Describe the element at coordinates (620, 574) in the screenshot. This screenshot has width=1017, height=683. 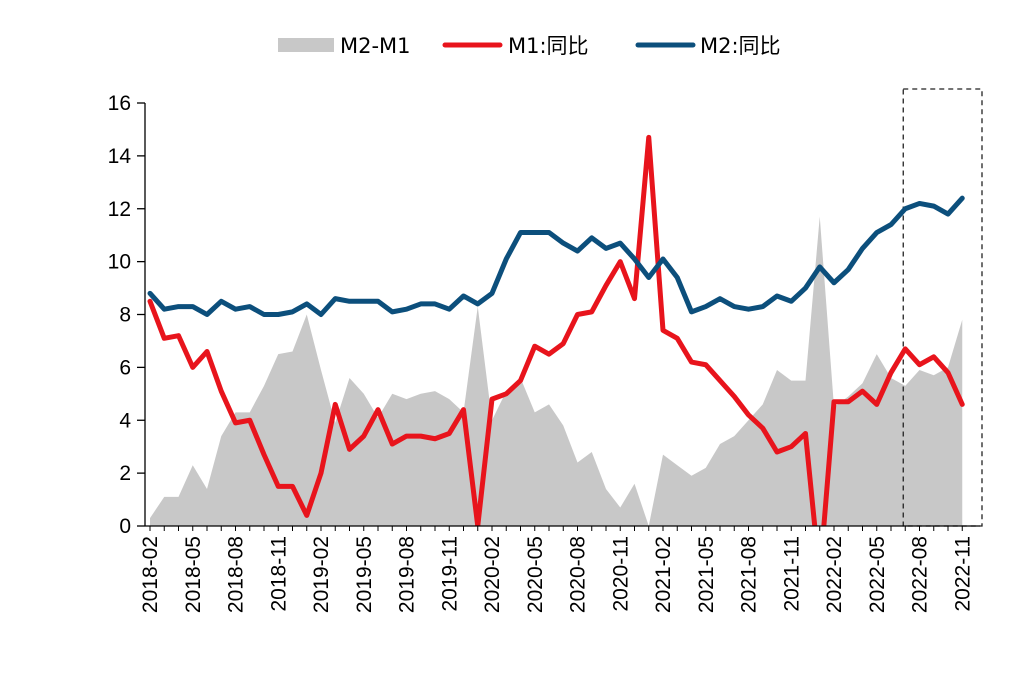
I see `x-tick-label: 2020-11` at that location.